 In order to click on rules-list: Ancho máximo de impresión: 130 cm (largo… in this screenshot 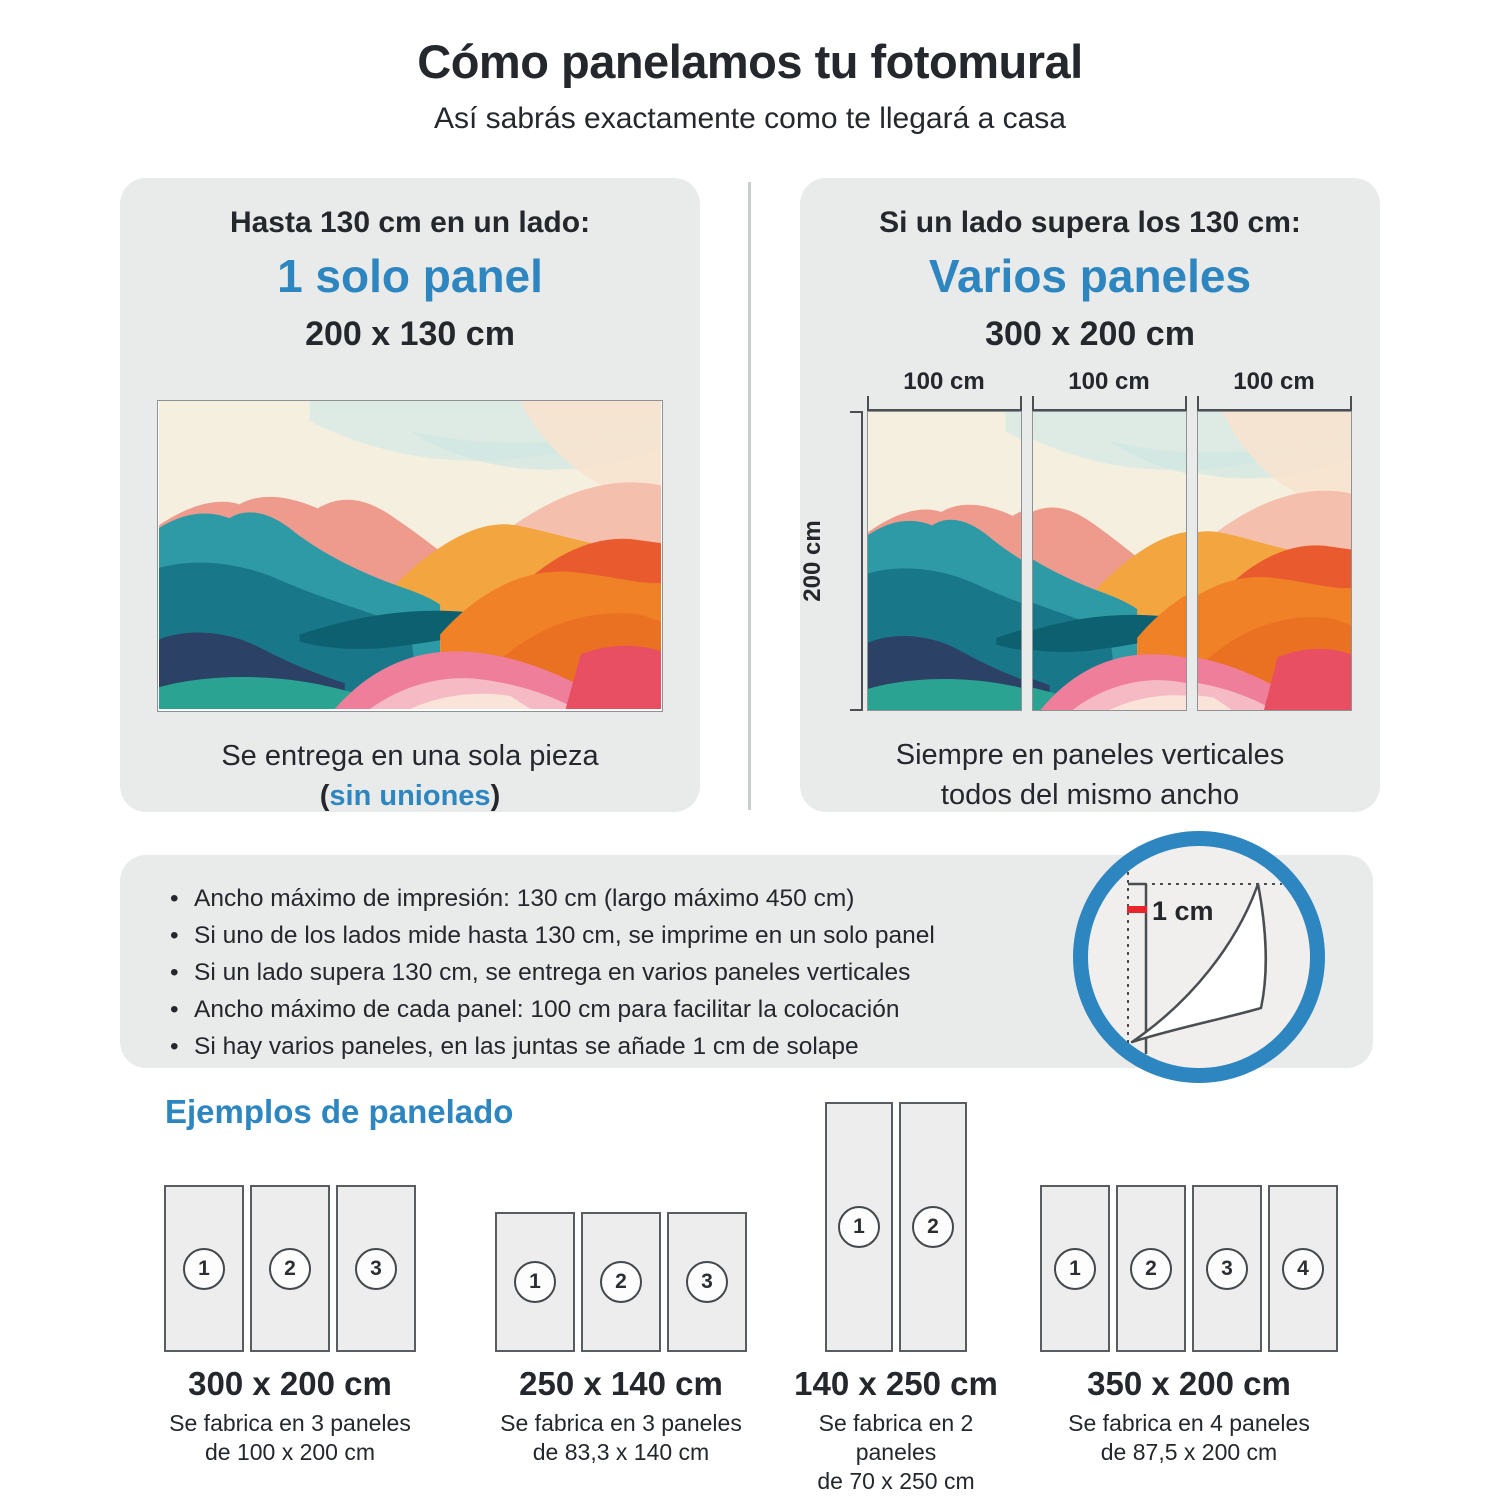, I will do `click(641, 972)`.